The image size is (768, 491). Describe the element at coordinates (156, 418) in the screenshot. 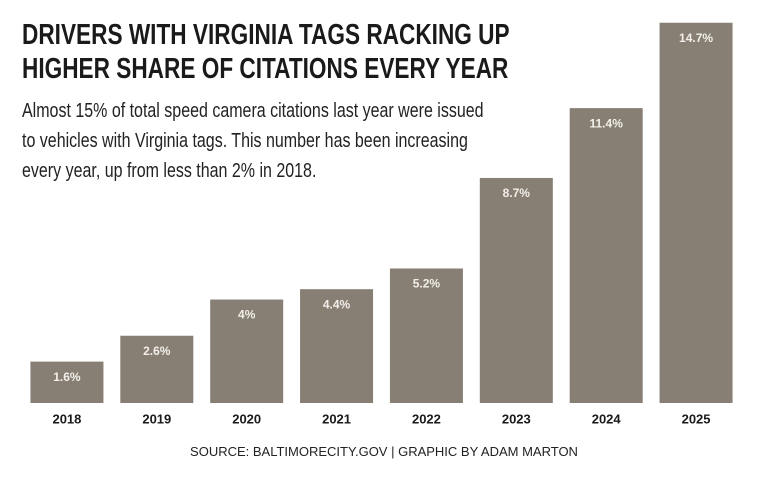

I see `x-tick-label: 2019` at that location.